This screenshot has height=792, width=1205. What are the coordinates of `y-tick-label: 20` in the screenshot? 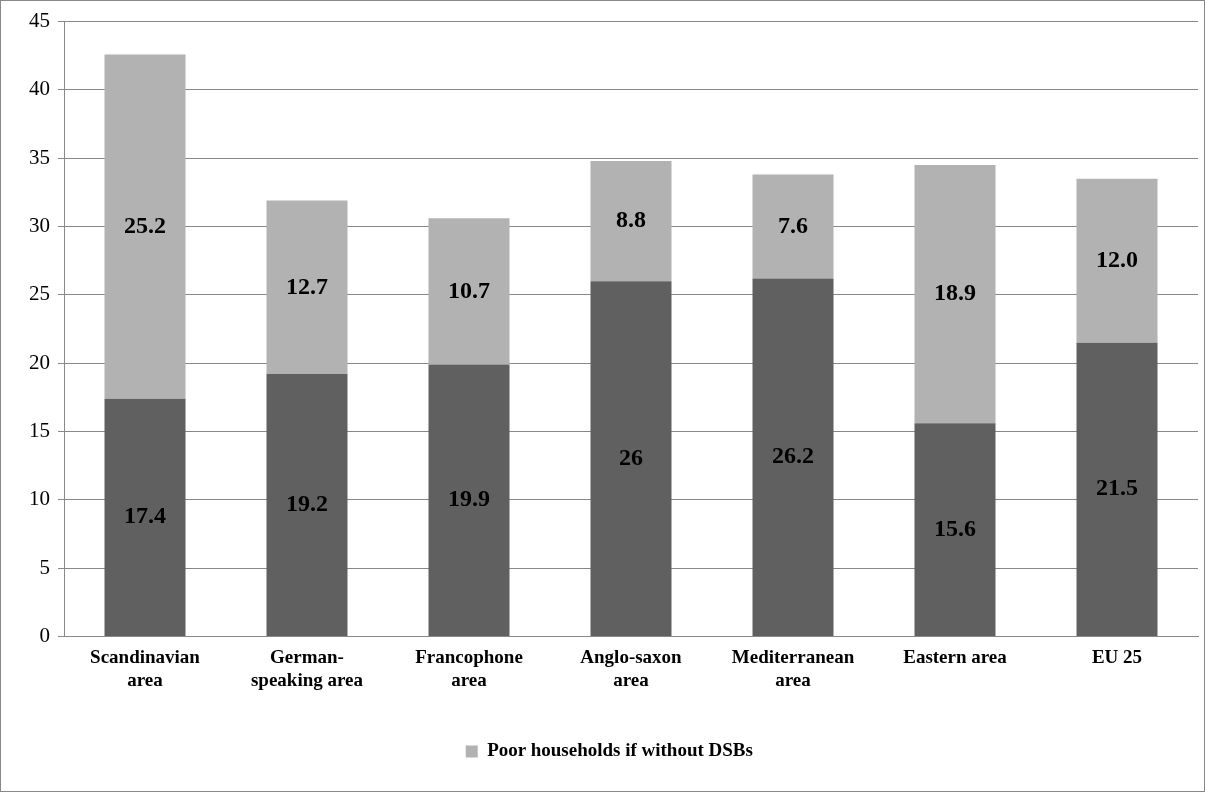 It's located at (39, 361).